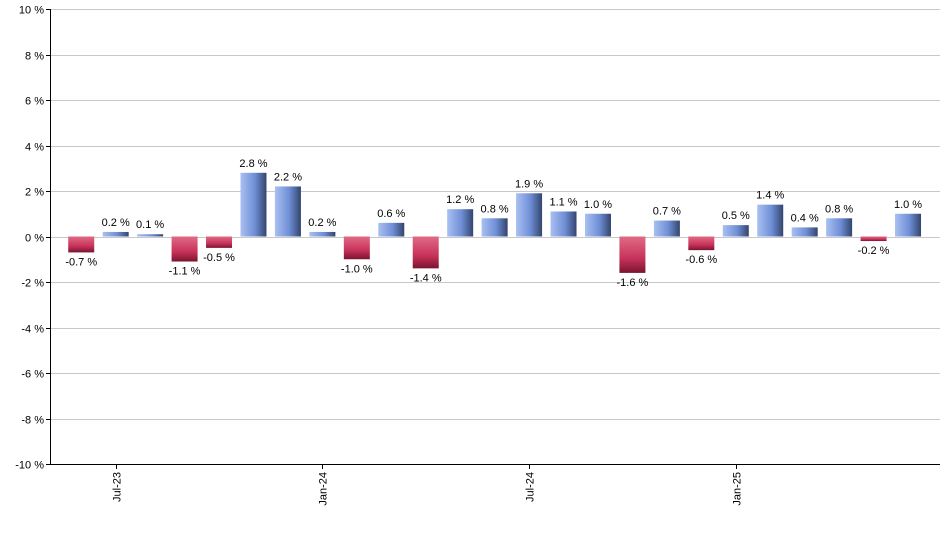 This screenshot has width=940, height=555. I want to click on data-label: -0.5 %, so click(219, 258).